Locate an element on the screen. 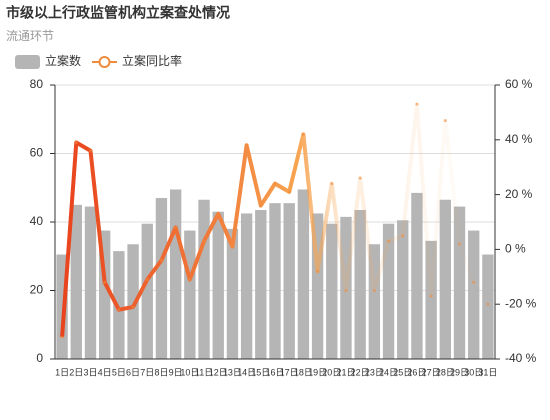 The height and width of the screenshot is (420, 550). x-tick-label: 31日 is located at coordinates (487, 372).